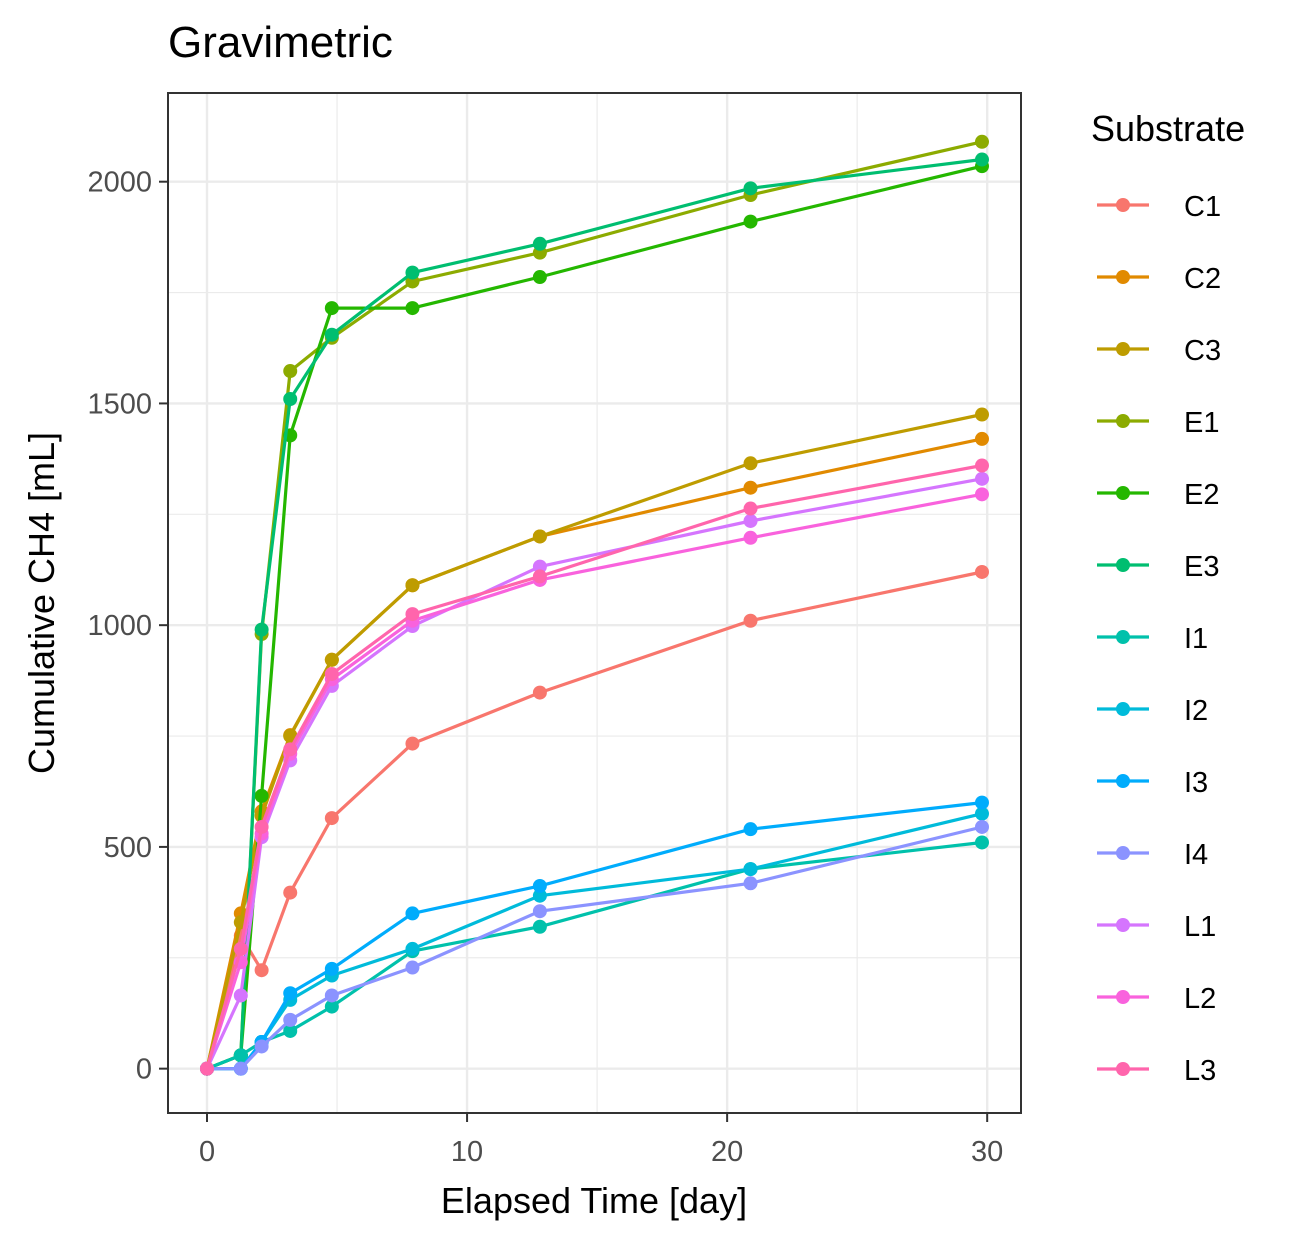 Image resolution: width=1315 pixels, height=1251 pixels. I want to click on data-point-e1, so click(290, 371).